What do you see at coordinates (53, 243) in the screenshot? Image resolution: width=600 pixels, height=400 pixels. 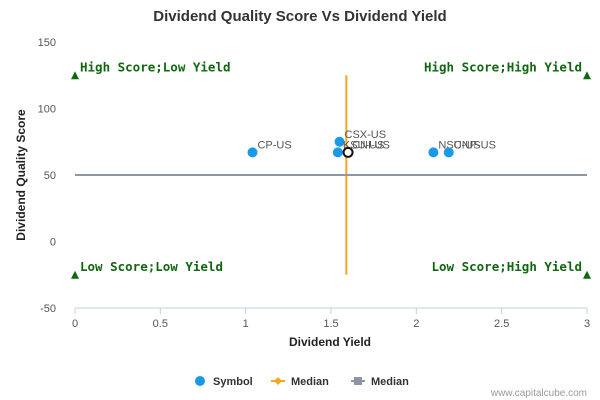 I see `y-tick-label: 0` at bounding box center [53, 243].